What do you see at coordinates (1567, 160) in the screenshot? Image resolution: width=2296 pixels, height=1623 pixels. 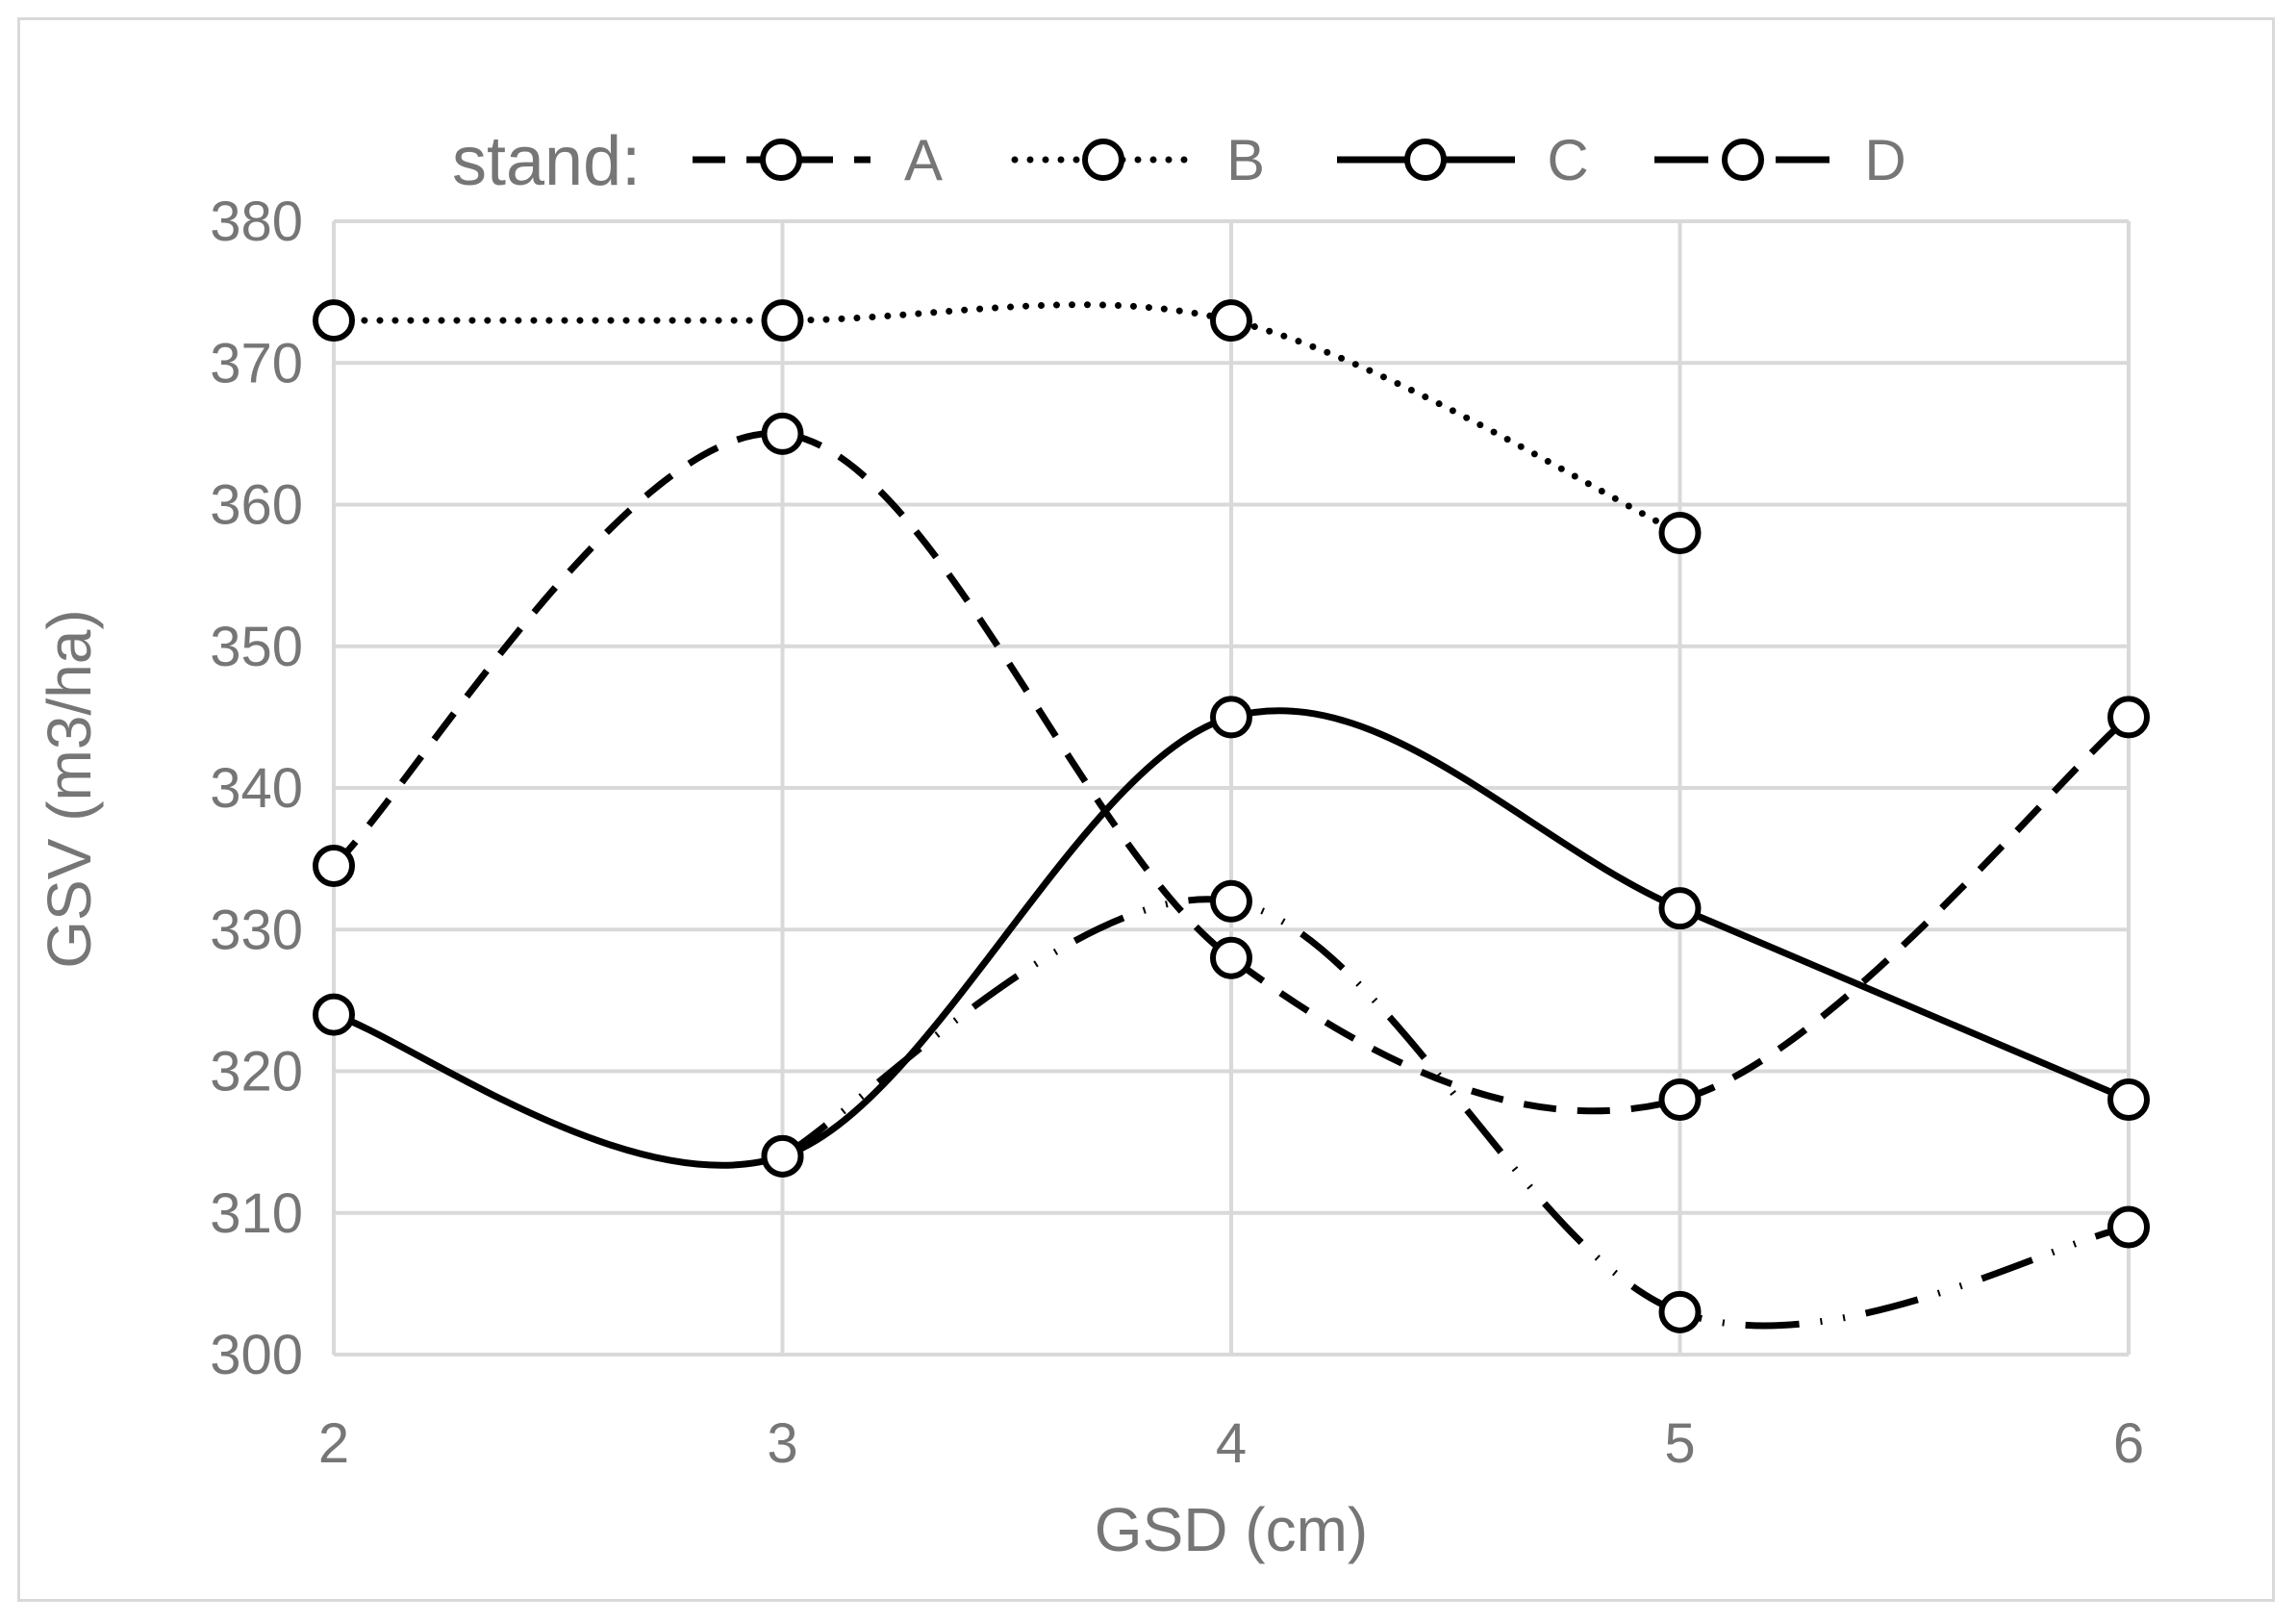 I see `legend-label-c: C` at bounding box center [1567, 160].